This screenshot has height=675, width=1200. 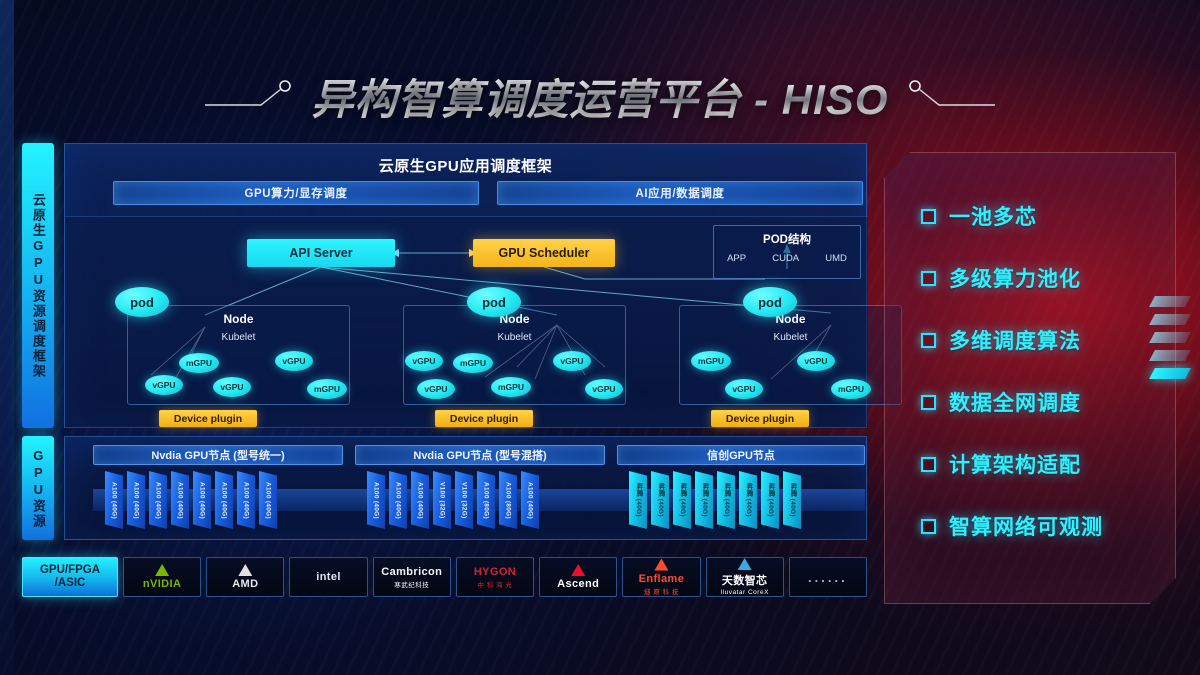 I want to click on vendor-label: GPU/FPGA, so click(x=70, y=570).